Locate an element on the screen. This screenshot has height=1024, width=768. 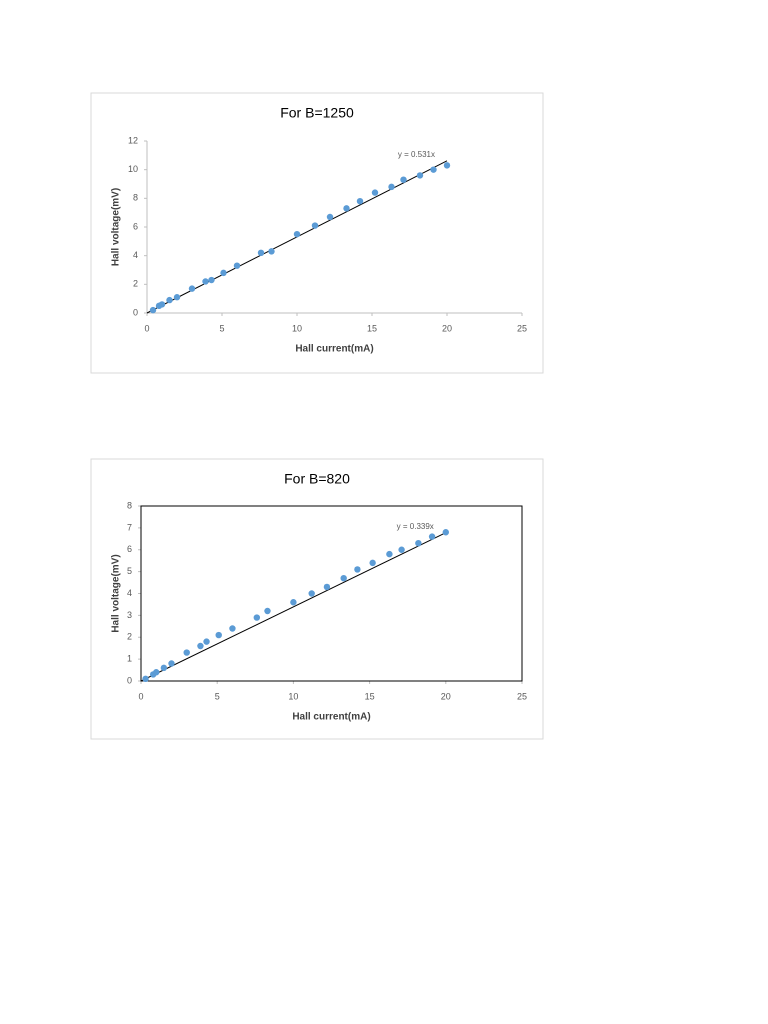
y-tick-label: 1 is located at coordinates (129, 659).